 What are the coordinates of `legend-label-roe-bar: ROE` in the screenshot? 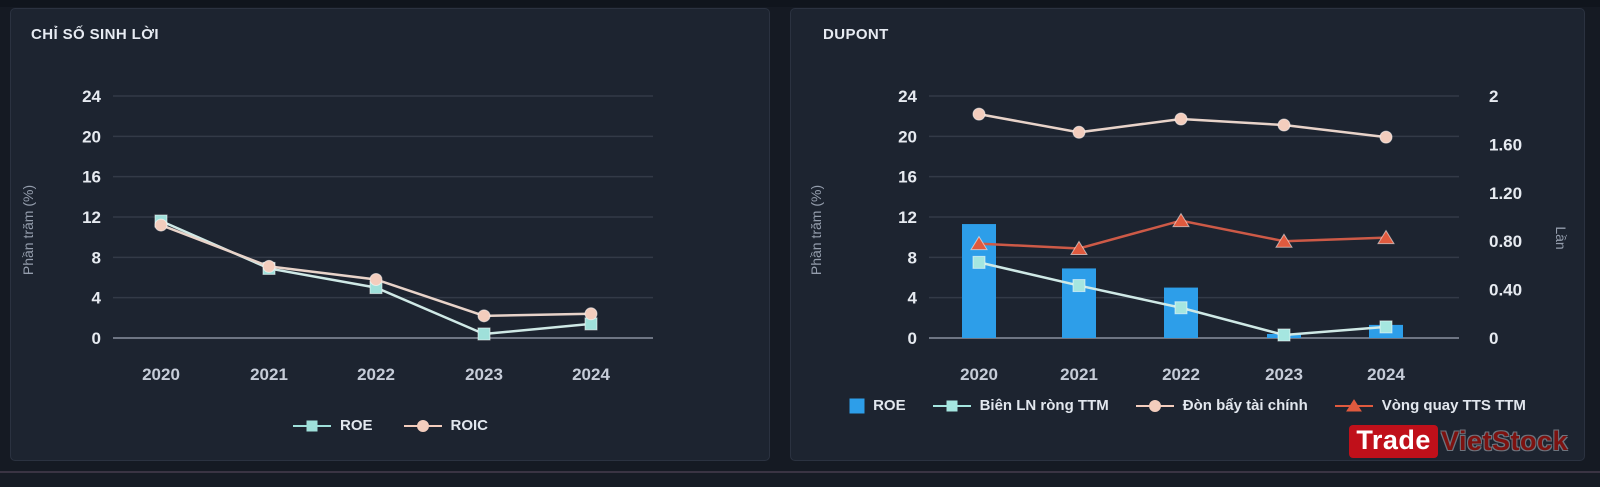 It's located at (889, 405).